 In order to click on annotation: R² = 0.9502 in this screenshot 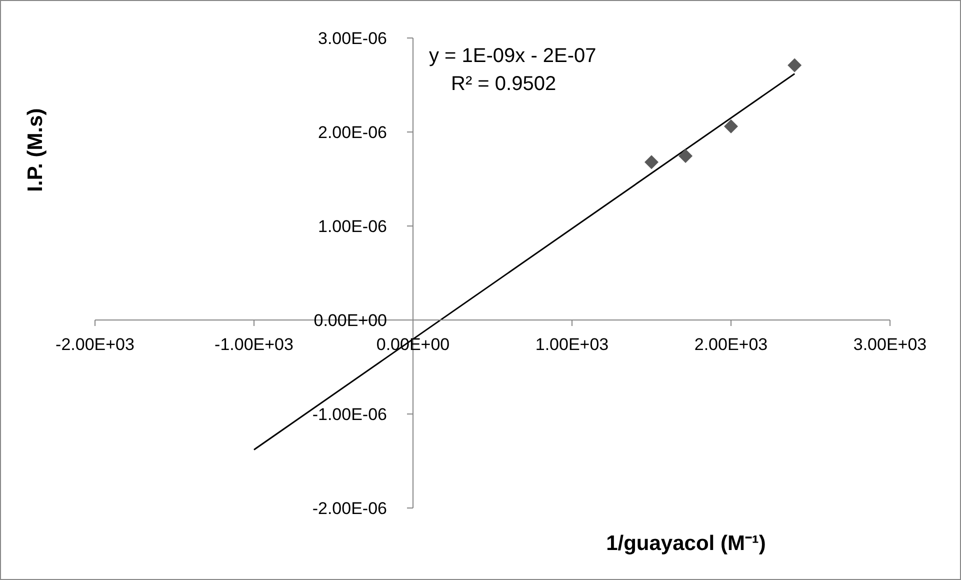, I will do `click(503, 84)`.